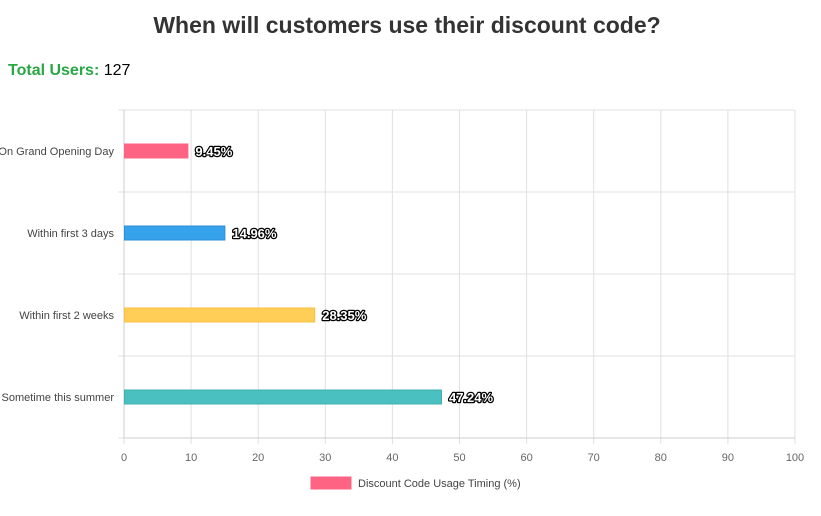 This screenshot has width=821, height=516. What do you see at coordinates (254, 233) in the screenshot?
I see `data-label: 14.96%` at bounding box center [254, 233].